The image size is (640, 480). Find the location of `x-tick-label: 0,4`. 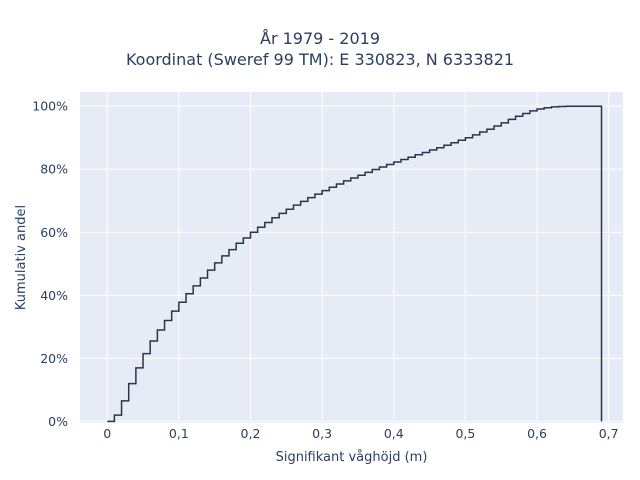

x-tick-label: 0,4 is located at coordinates (394, 433).